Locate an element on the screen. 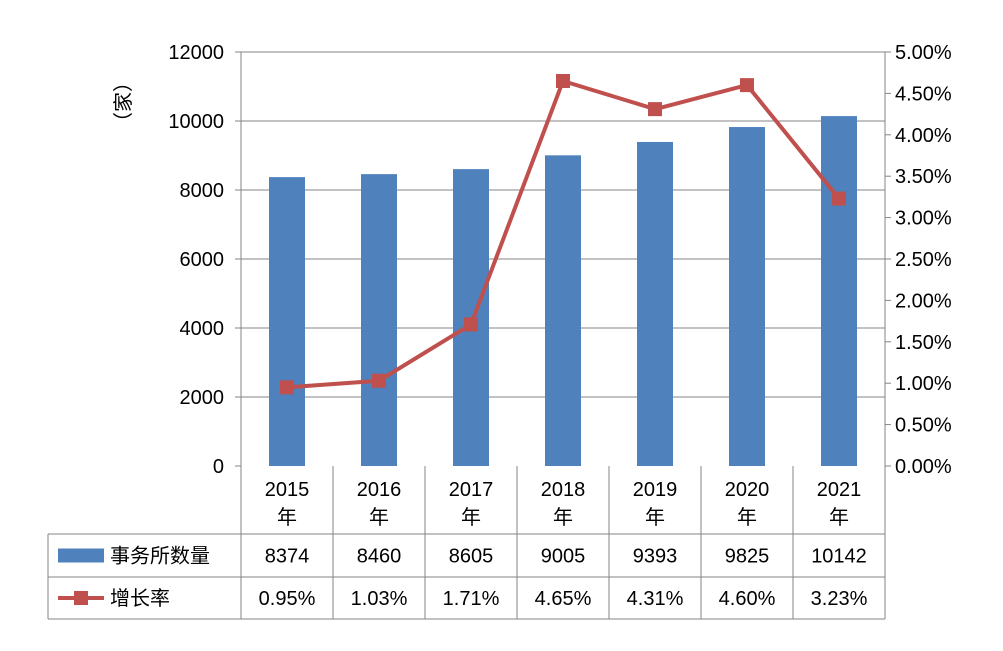 This screenshot has width=1003, height=651. table-value: 8460 is located at coordinates (379, 557).